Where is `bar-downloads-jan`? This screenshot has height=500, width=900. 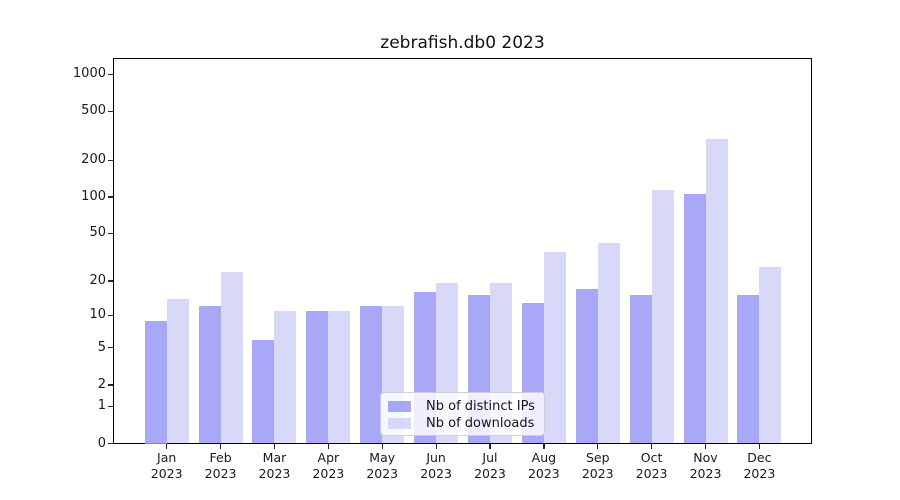 bar-downloads-jan is located at coordinates (177, 371).